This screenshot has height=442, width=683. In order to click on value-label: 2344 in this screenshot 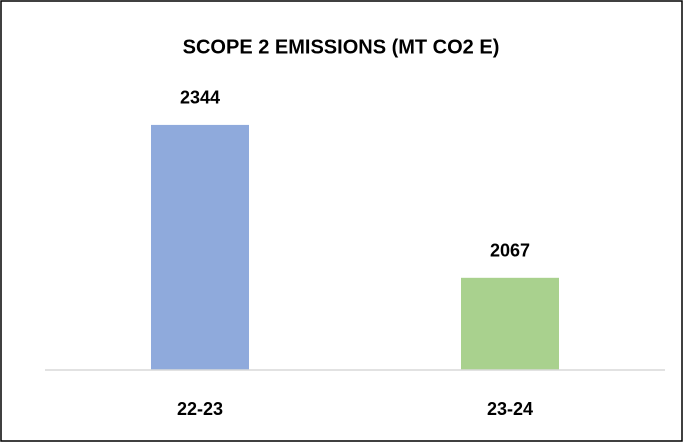, I will do `click(200, 98)`.